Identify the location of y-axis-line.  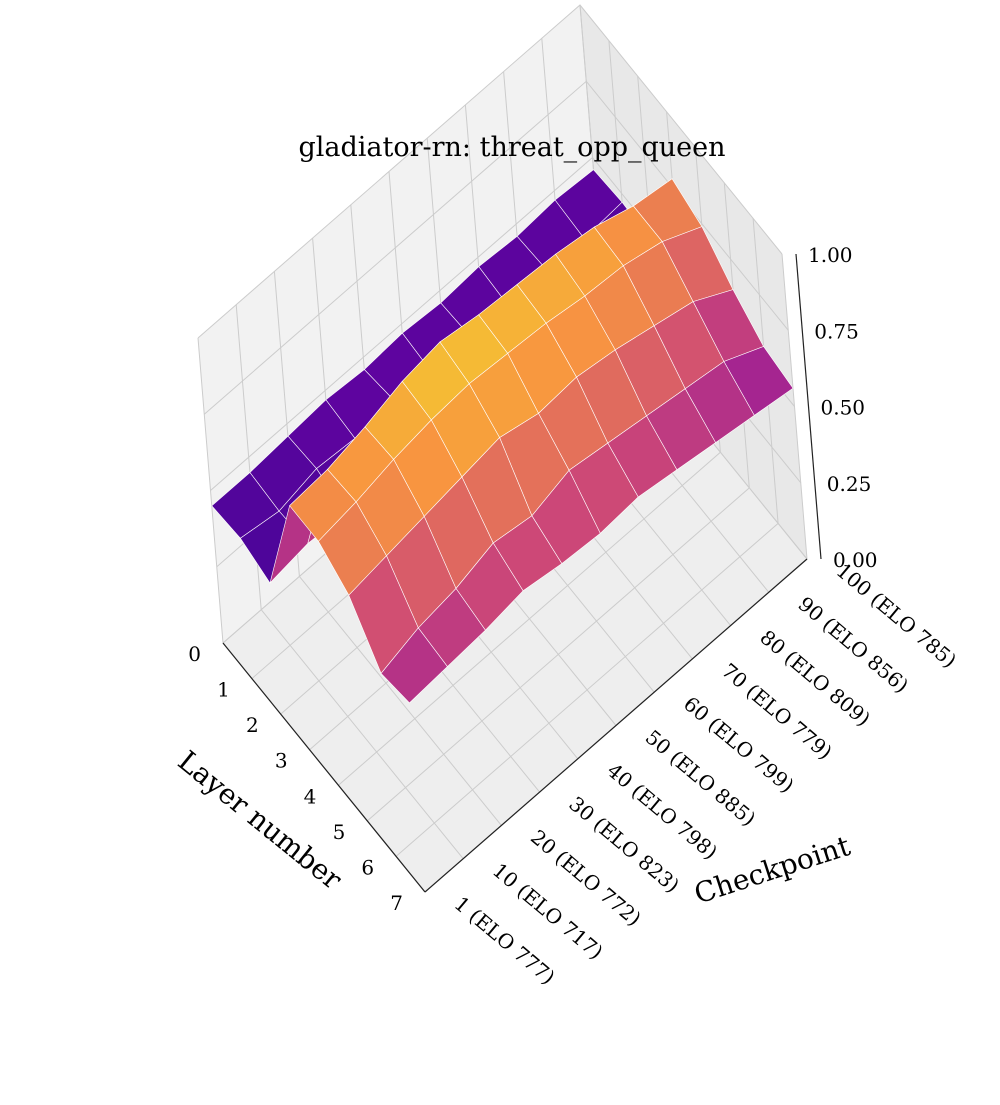
(324, 767).